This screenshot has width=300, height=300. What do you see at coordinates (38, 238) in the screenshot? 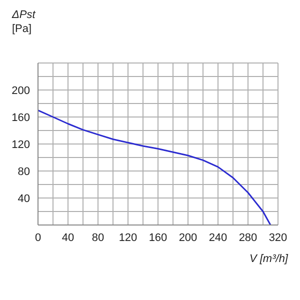
I see `x-tick-label: 0` at bounding box center [38, 238].